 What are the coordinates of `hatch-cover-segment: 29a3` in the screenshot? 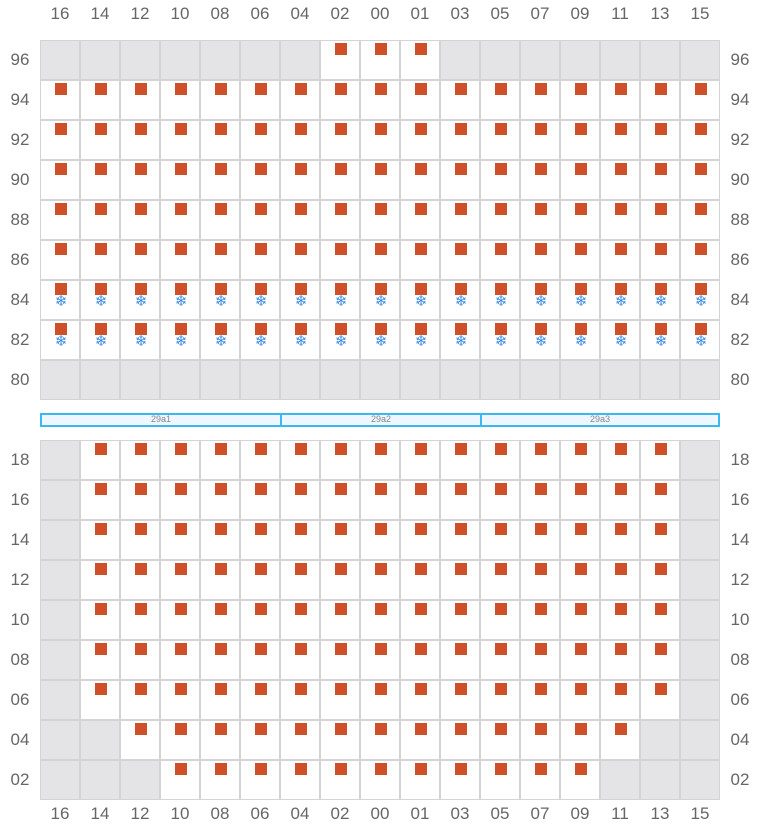 It's located at (600, 420).